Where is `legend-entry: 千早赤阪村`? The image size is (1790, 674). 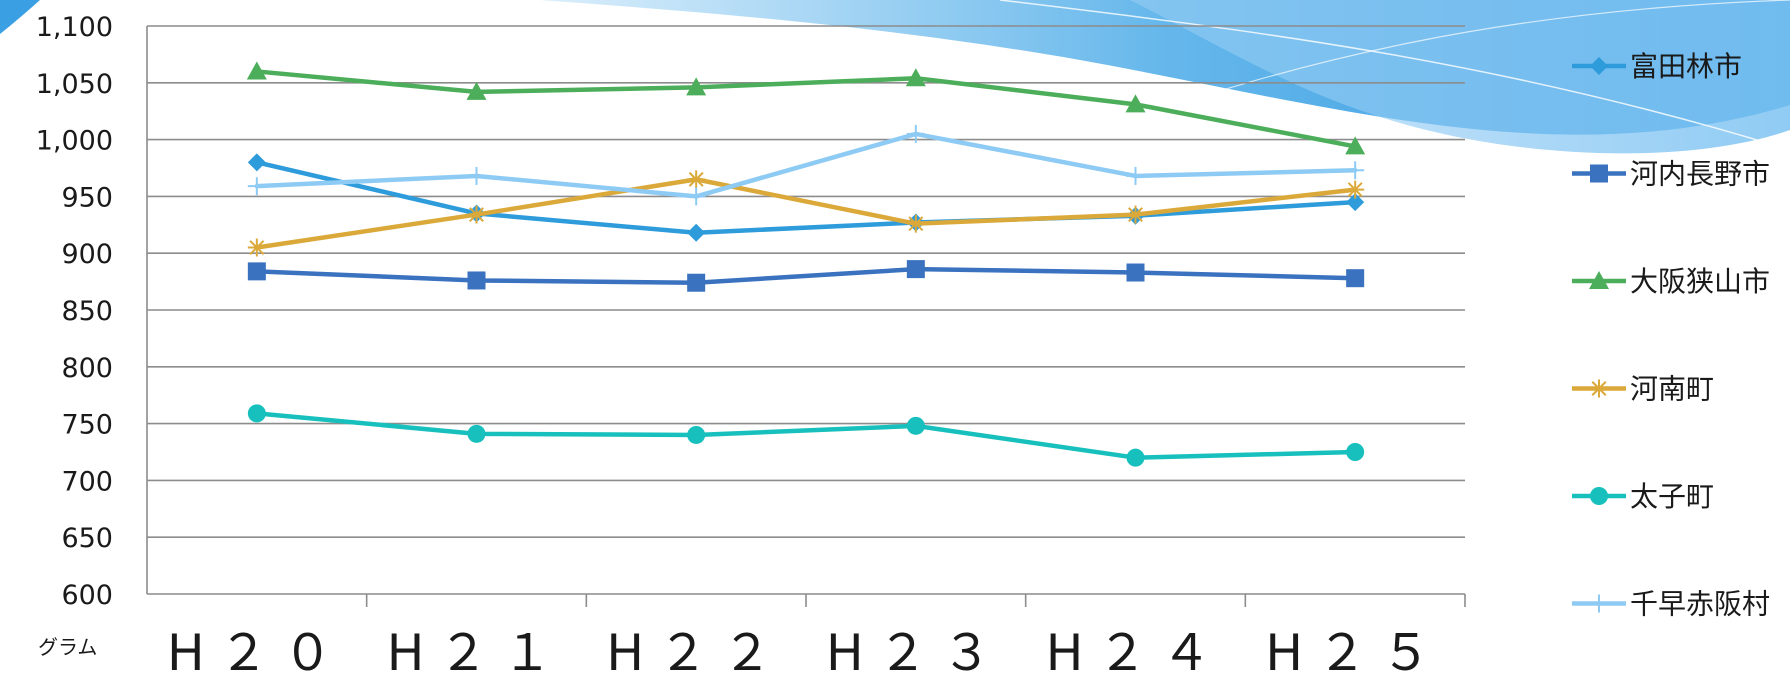
legend-entry: 千早赤阪村 is located at coordinates (1671, 604).